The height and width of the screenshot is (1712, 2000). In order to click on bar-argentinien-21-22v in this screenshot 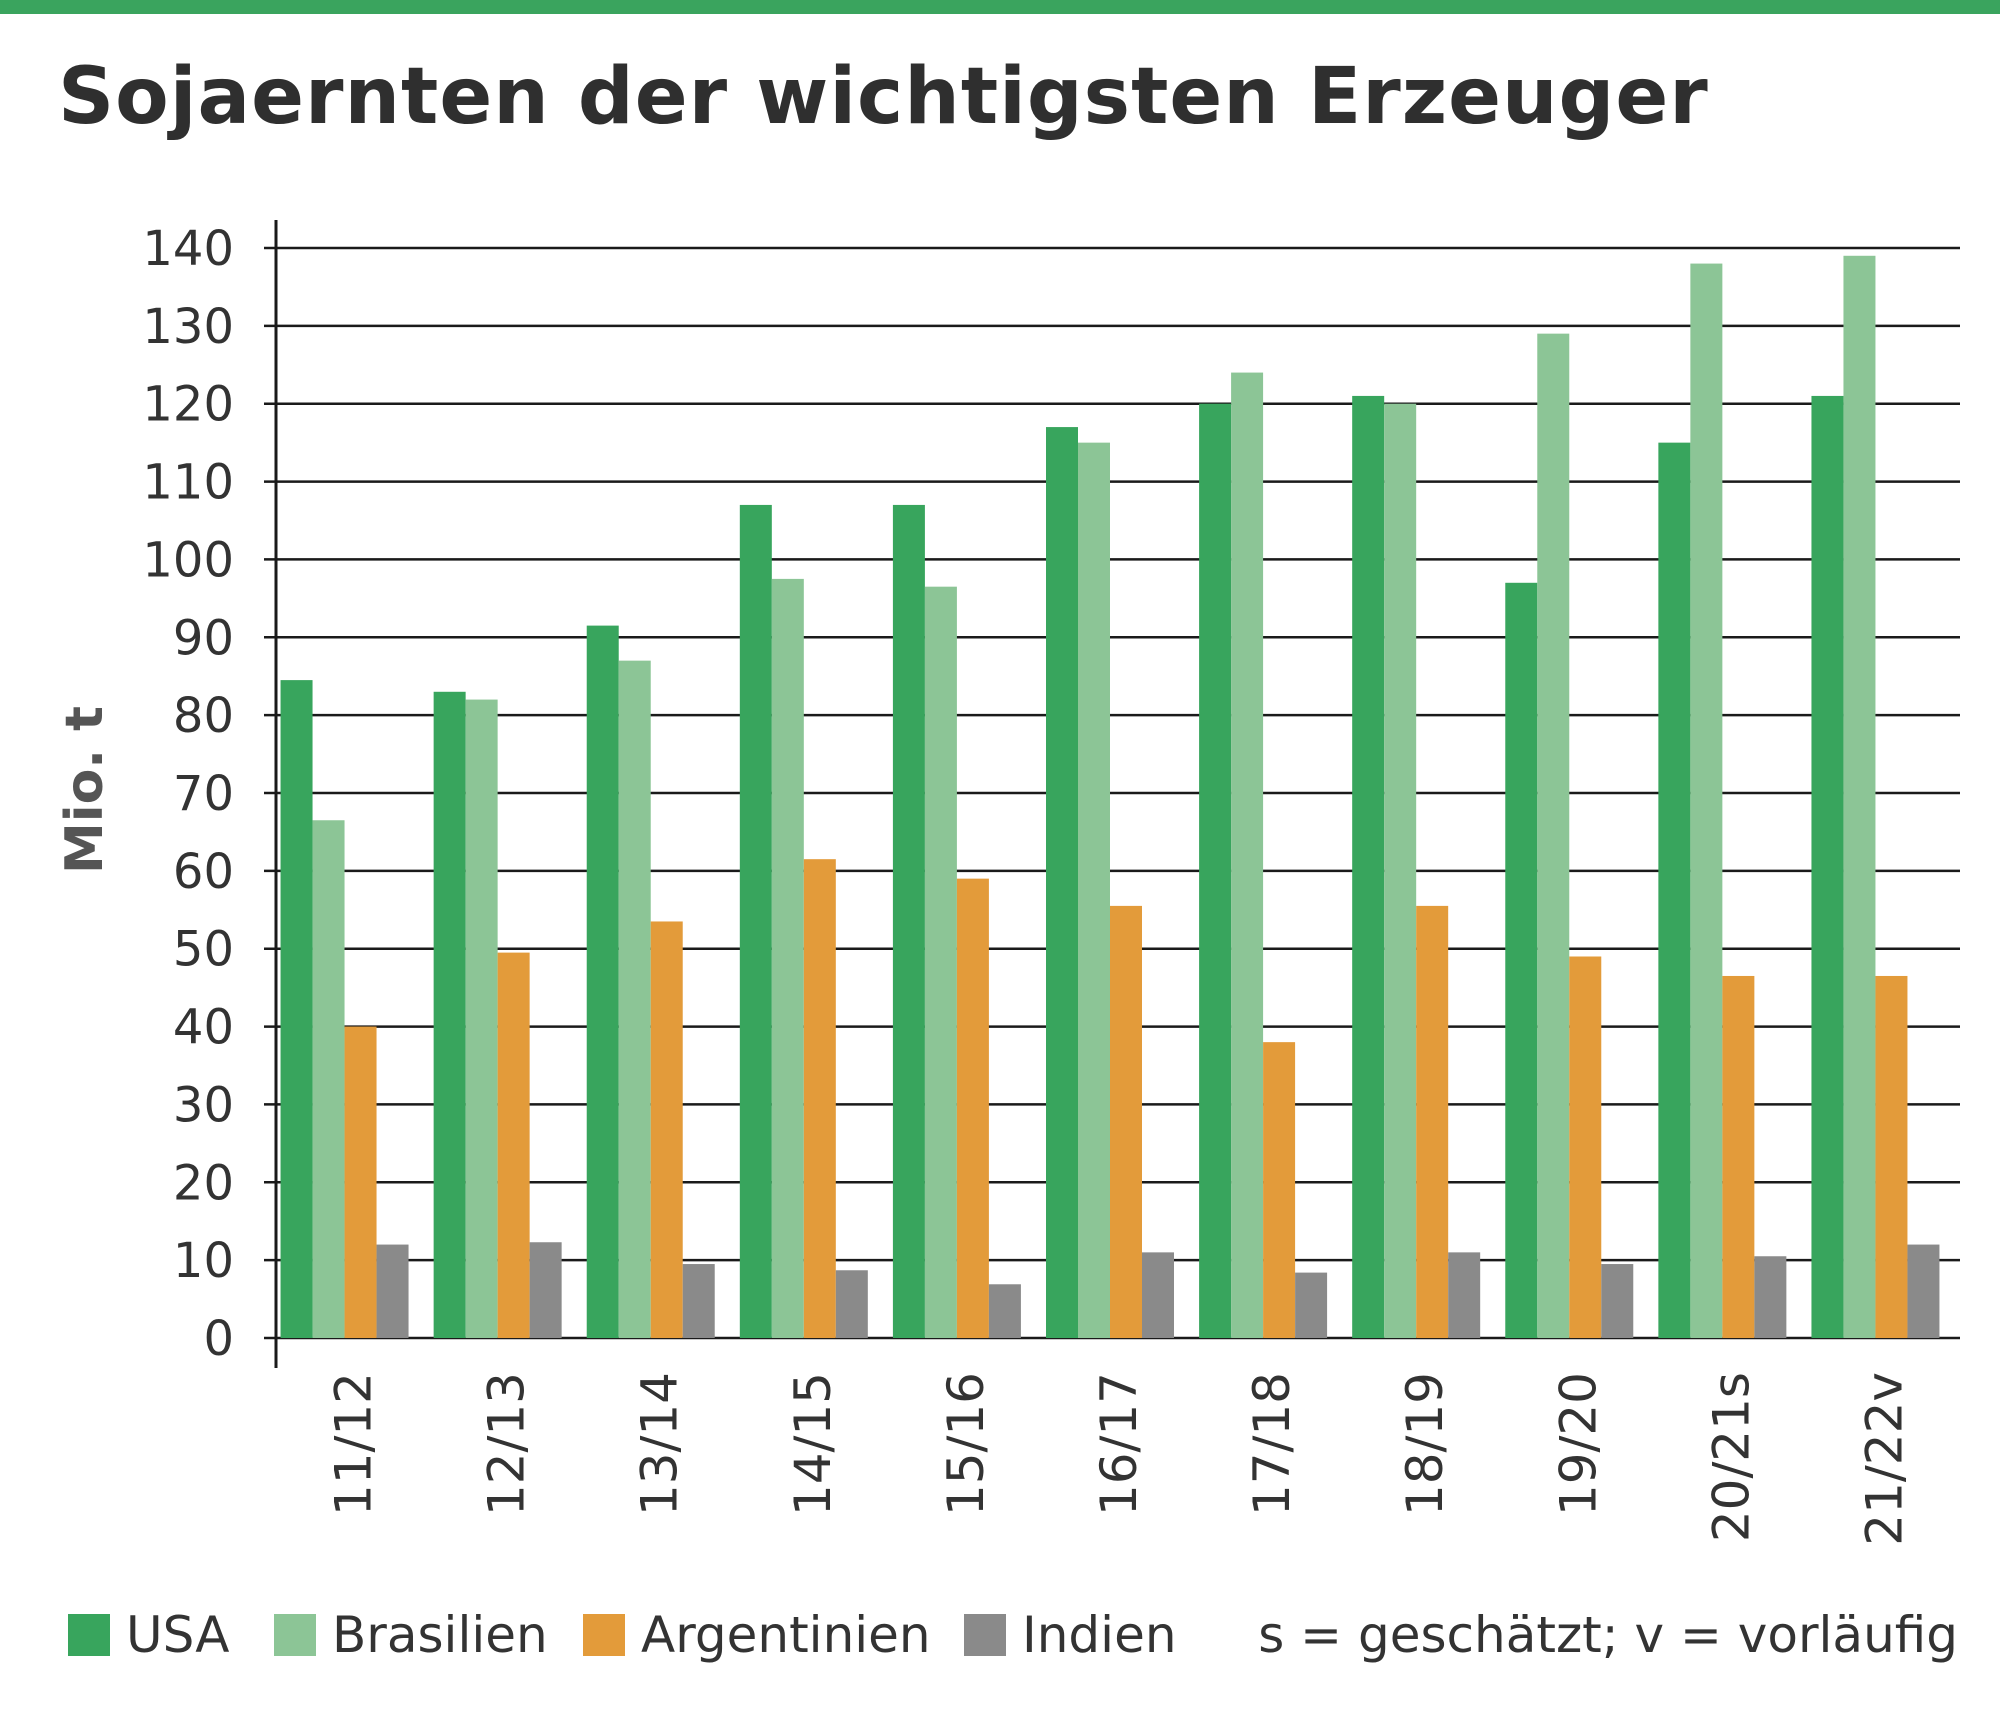, I will do `click(1891, 1156)`.